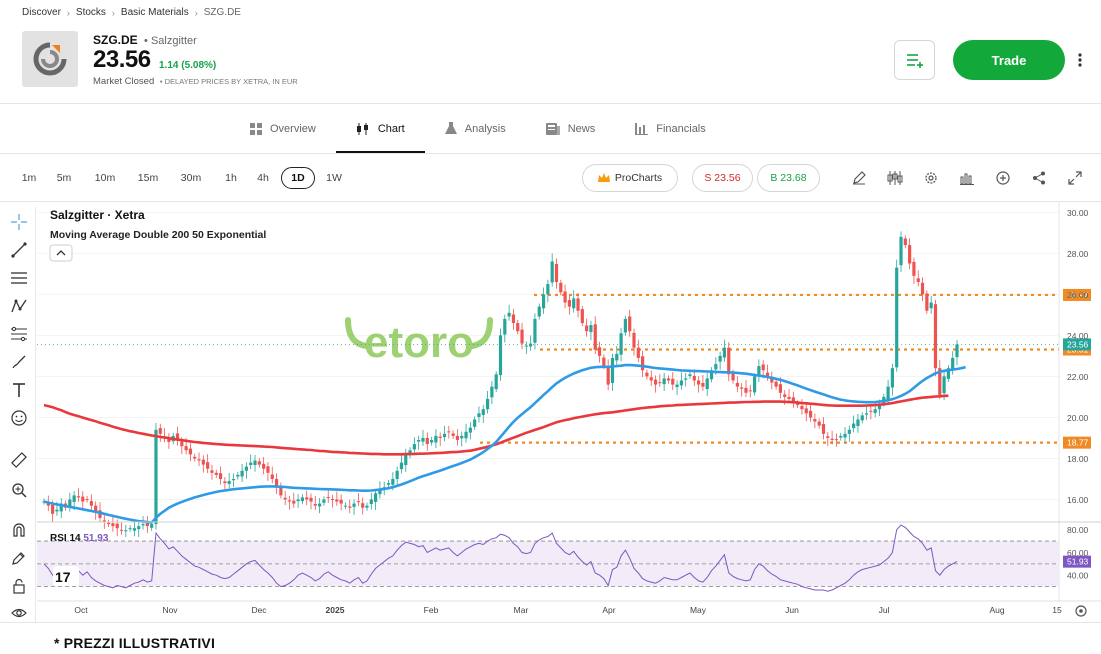  Describe the element at coordinates (19, 613) in the screenshot. I see `eye-icon` at that location.